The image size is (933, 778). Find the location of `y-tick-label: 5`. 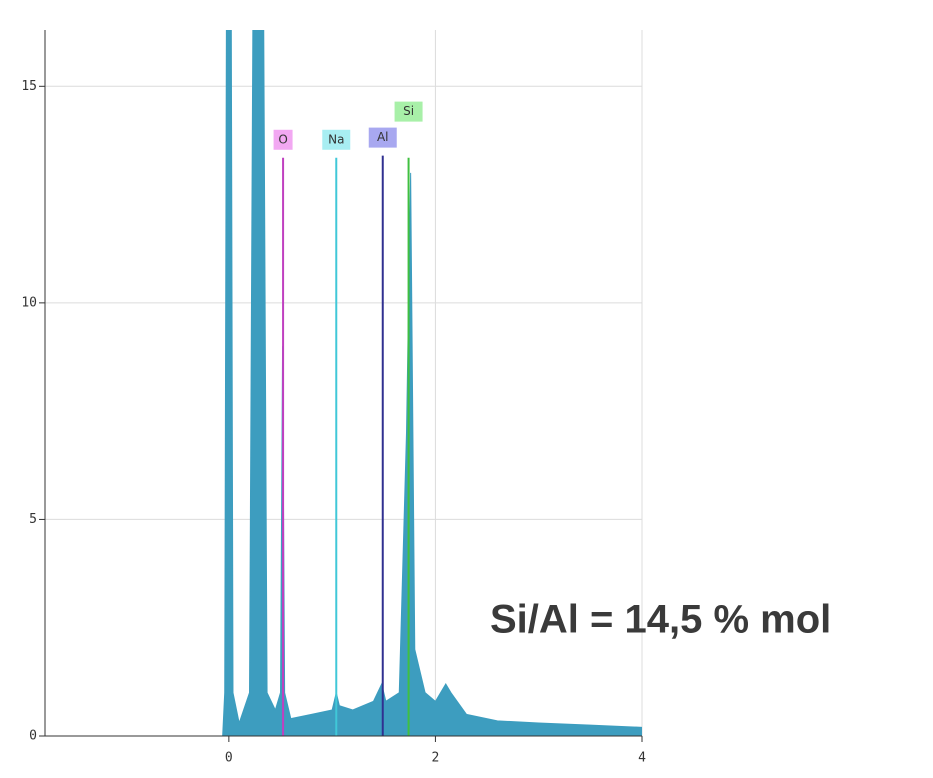

y-tick-label: 5 is located at coordinates (33, 519).